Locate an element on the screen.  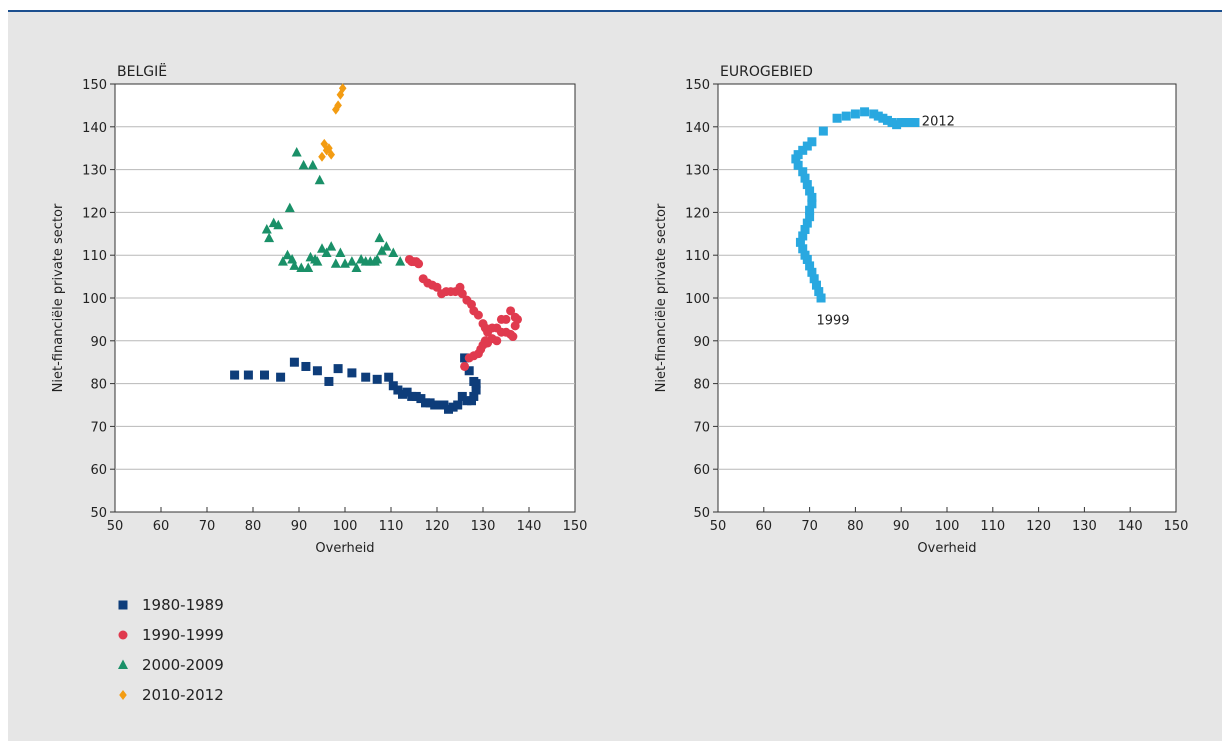
belgie-x-tick-label: 60 is located at coordinates (161, 526).